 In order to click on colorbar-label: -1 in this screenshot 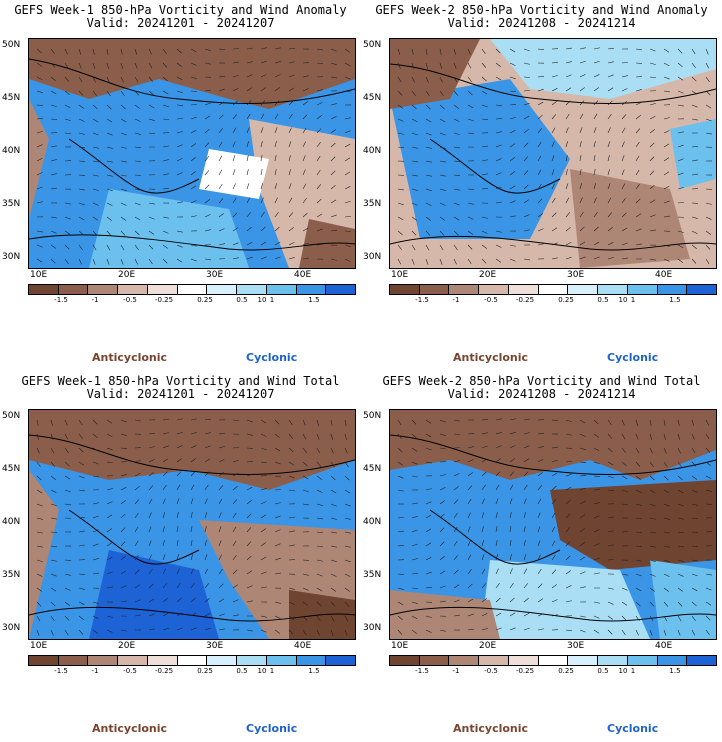, I will do `click(456, 671)`.